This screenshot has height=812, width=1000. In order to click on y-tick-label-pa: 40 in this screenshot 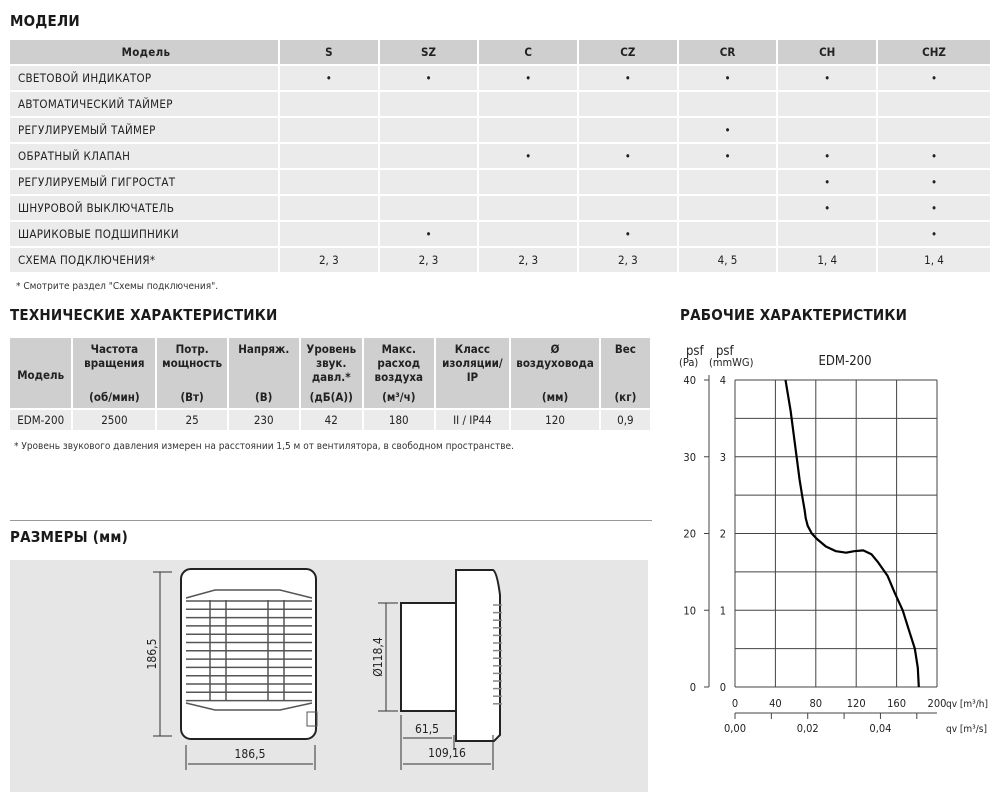, I will do `click(689, 380)`.